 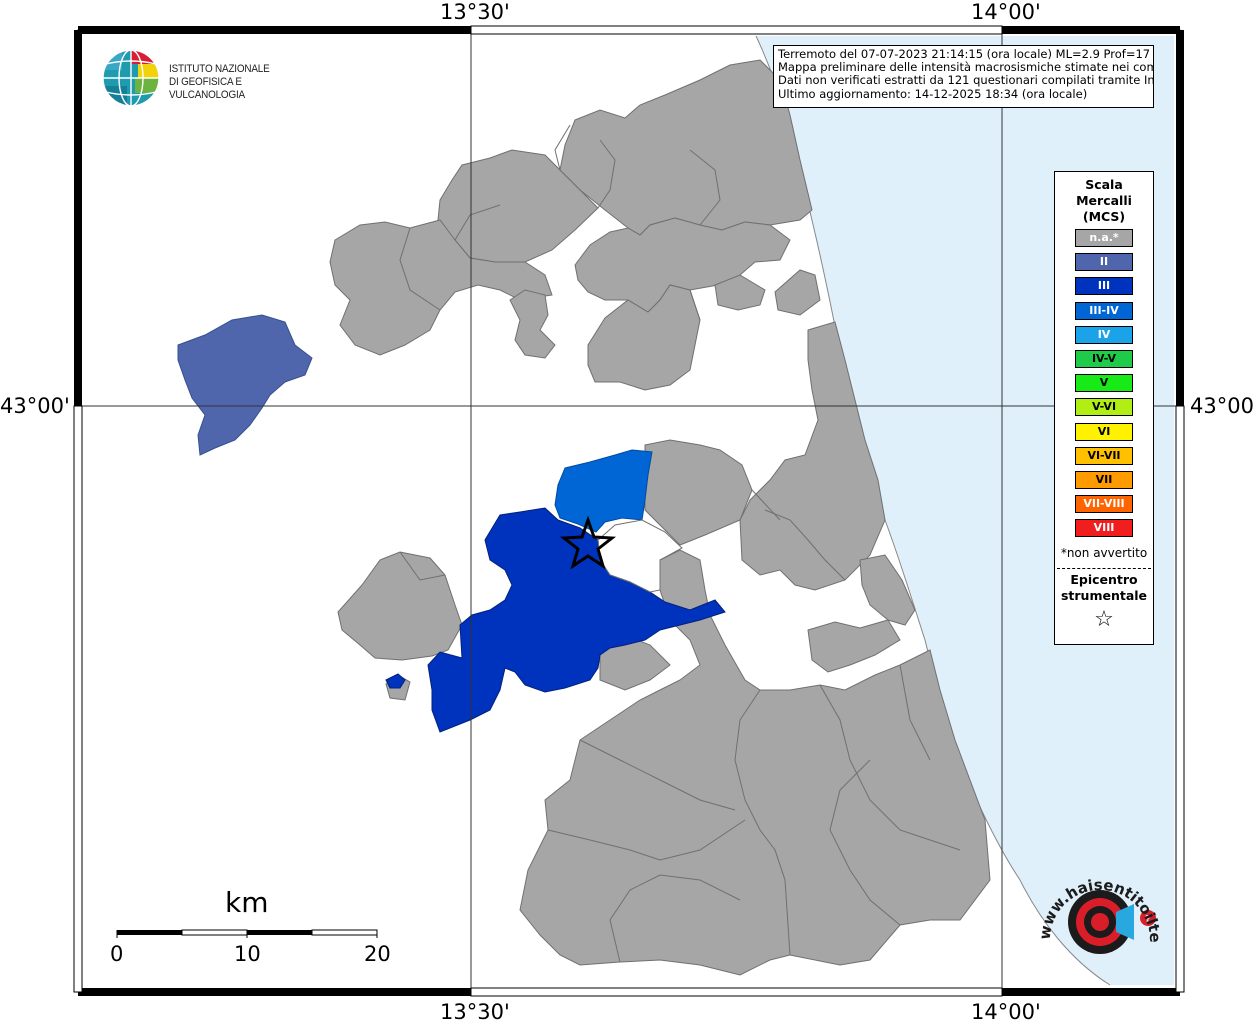 I want to click on legend-title-line-2: Mercalli, so click(x=1104, y=200).